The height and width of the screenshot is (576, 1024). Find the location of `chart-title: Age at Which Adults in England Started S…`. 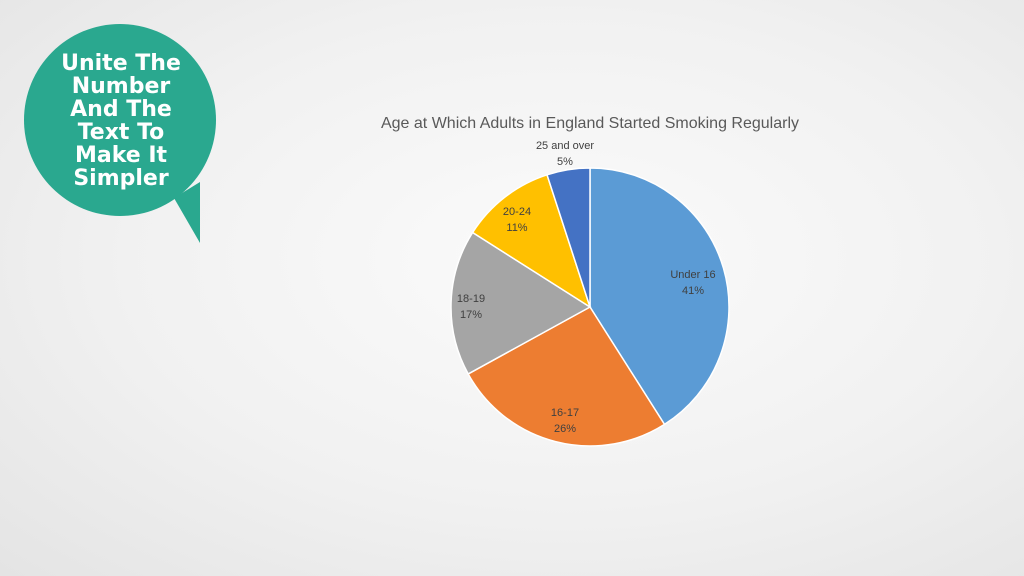

chart-title: Age at Which Adults in England Started S… is located at coordinates (590, 123).